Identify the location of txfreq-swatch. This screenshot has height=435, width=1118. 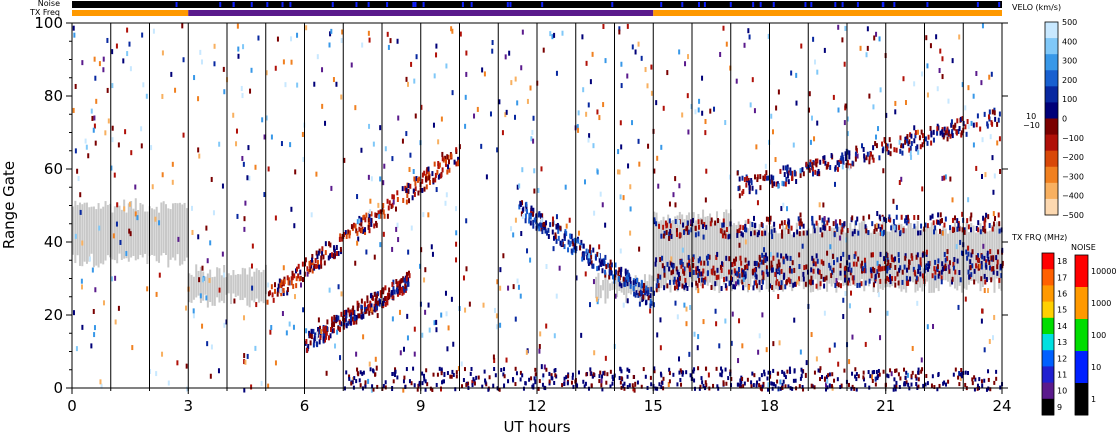
(1048, 342).